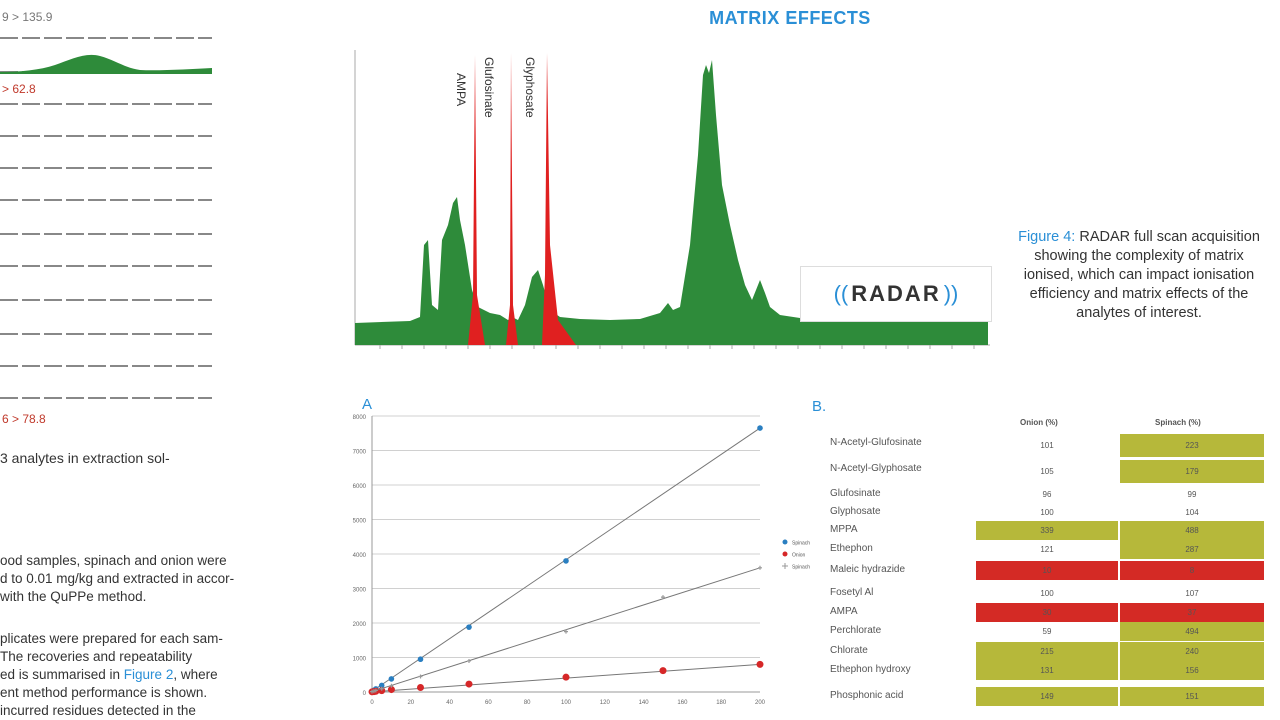 Image resolution: width=1280 pixels, height=720 pixels. Describe the element at coordinates (360, 522) in the screenshot. I see `y-tick-label: 5000` at that location.